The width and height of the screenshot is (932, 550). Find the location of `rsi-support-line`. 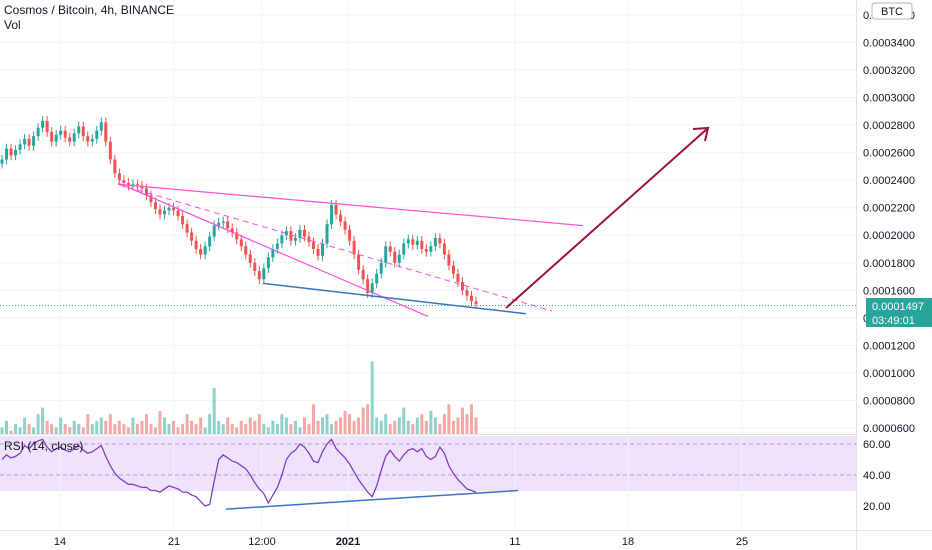

rsi-support-line is located at coordinates (372, 499).